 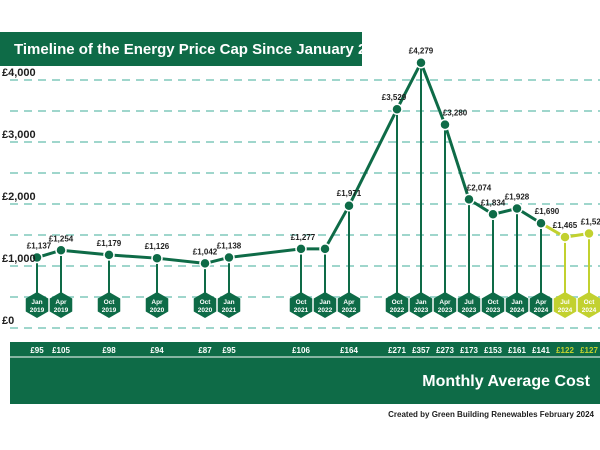 I want to click on value-label: £1,834, so click(x=493, y=202).